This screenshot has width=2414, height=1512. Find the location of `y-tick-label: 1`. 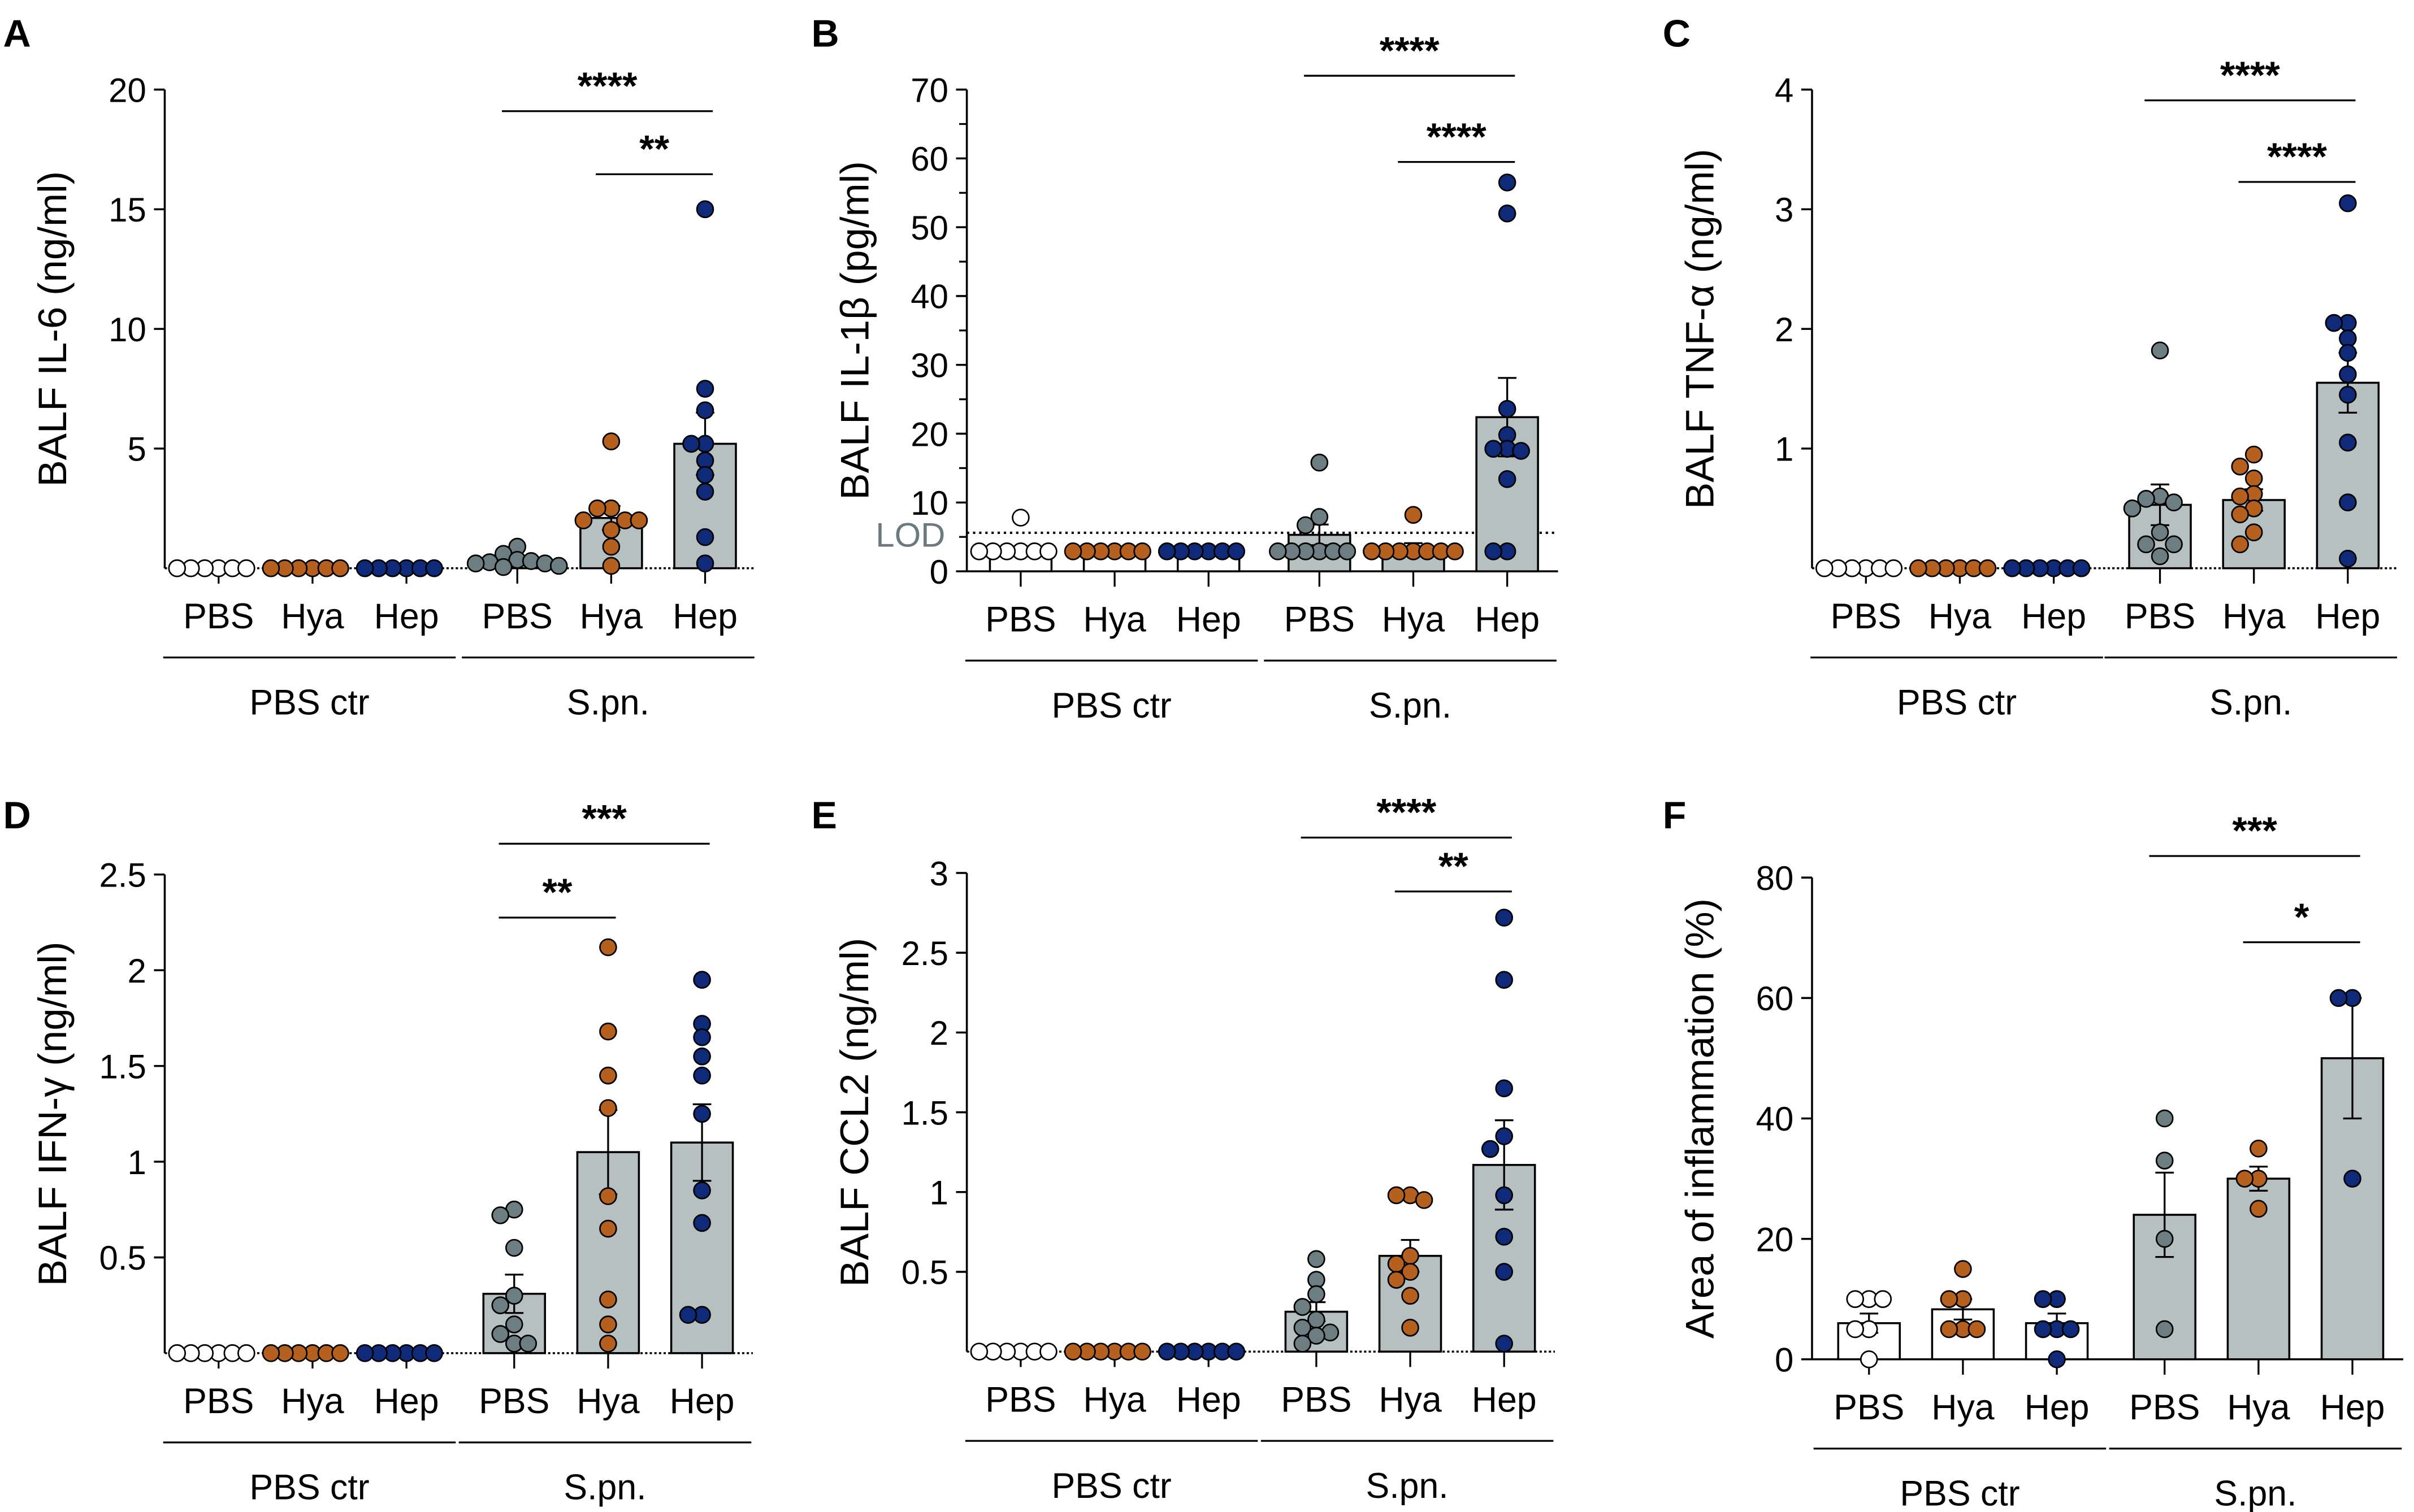

y-tick-label: 1 is located at coordinates (136, 1162).